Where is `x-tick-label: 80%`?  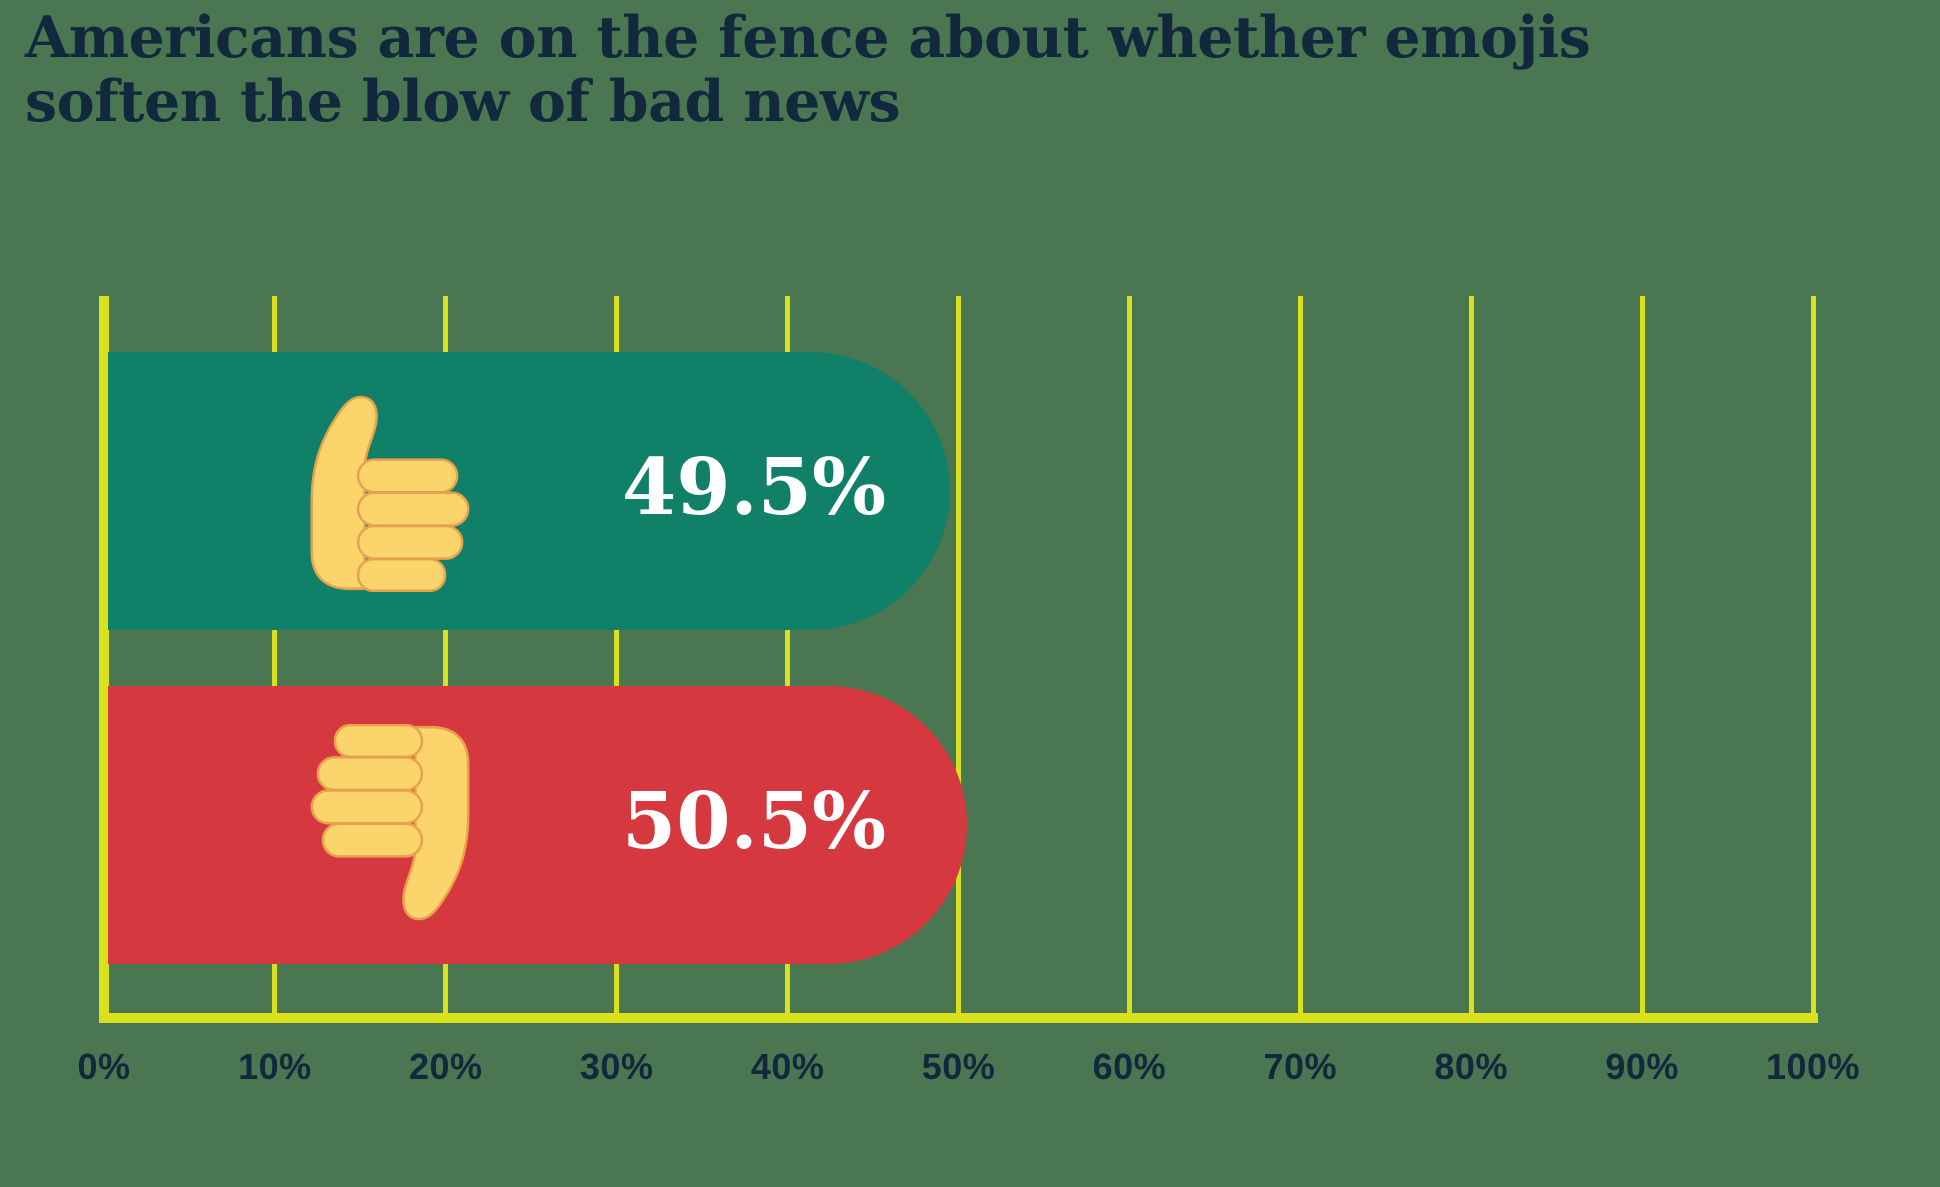
x-tick-label: 80% is located at coordinates (1471, 1066).